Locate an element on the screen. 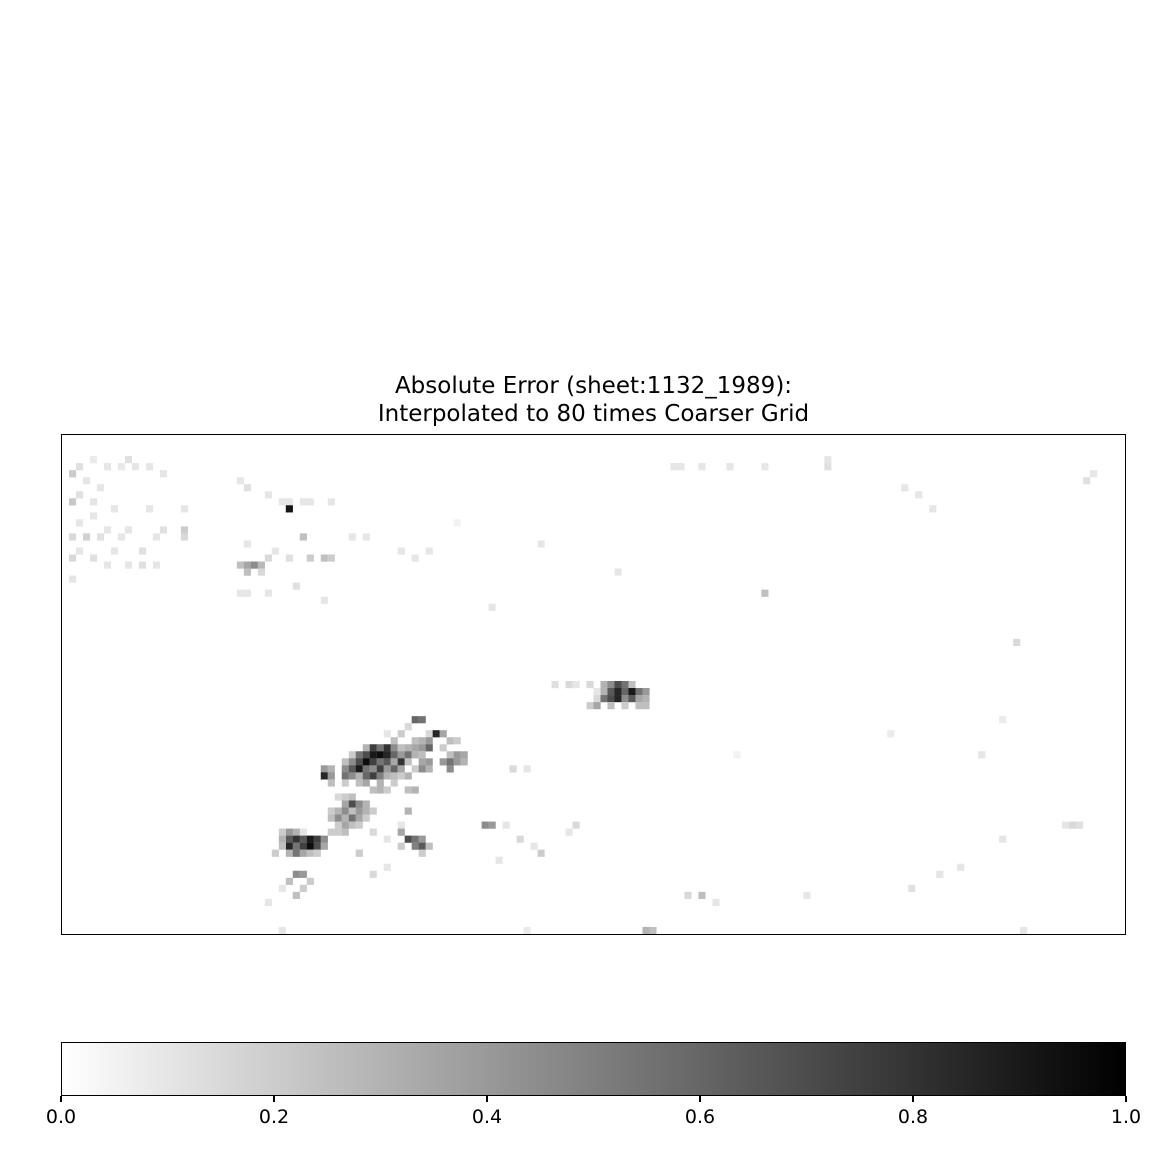  colorbar-tick-label: 0.2 is located at coordinates (274, 1117).